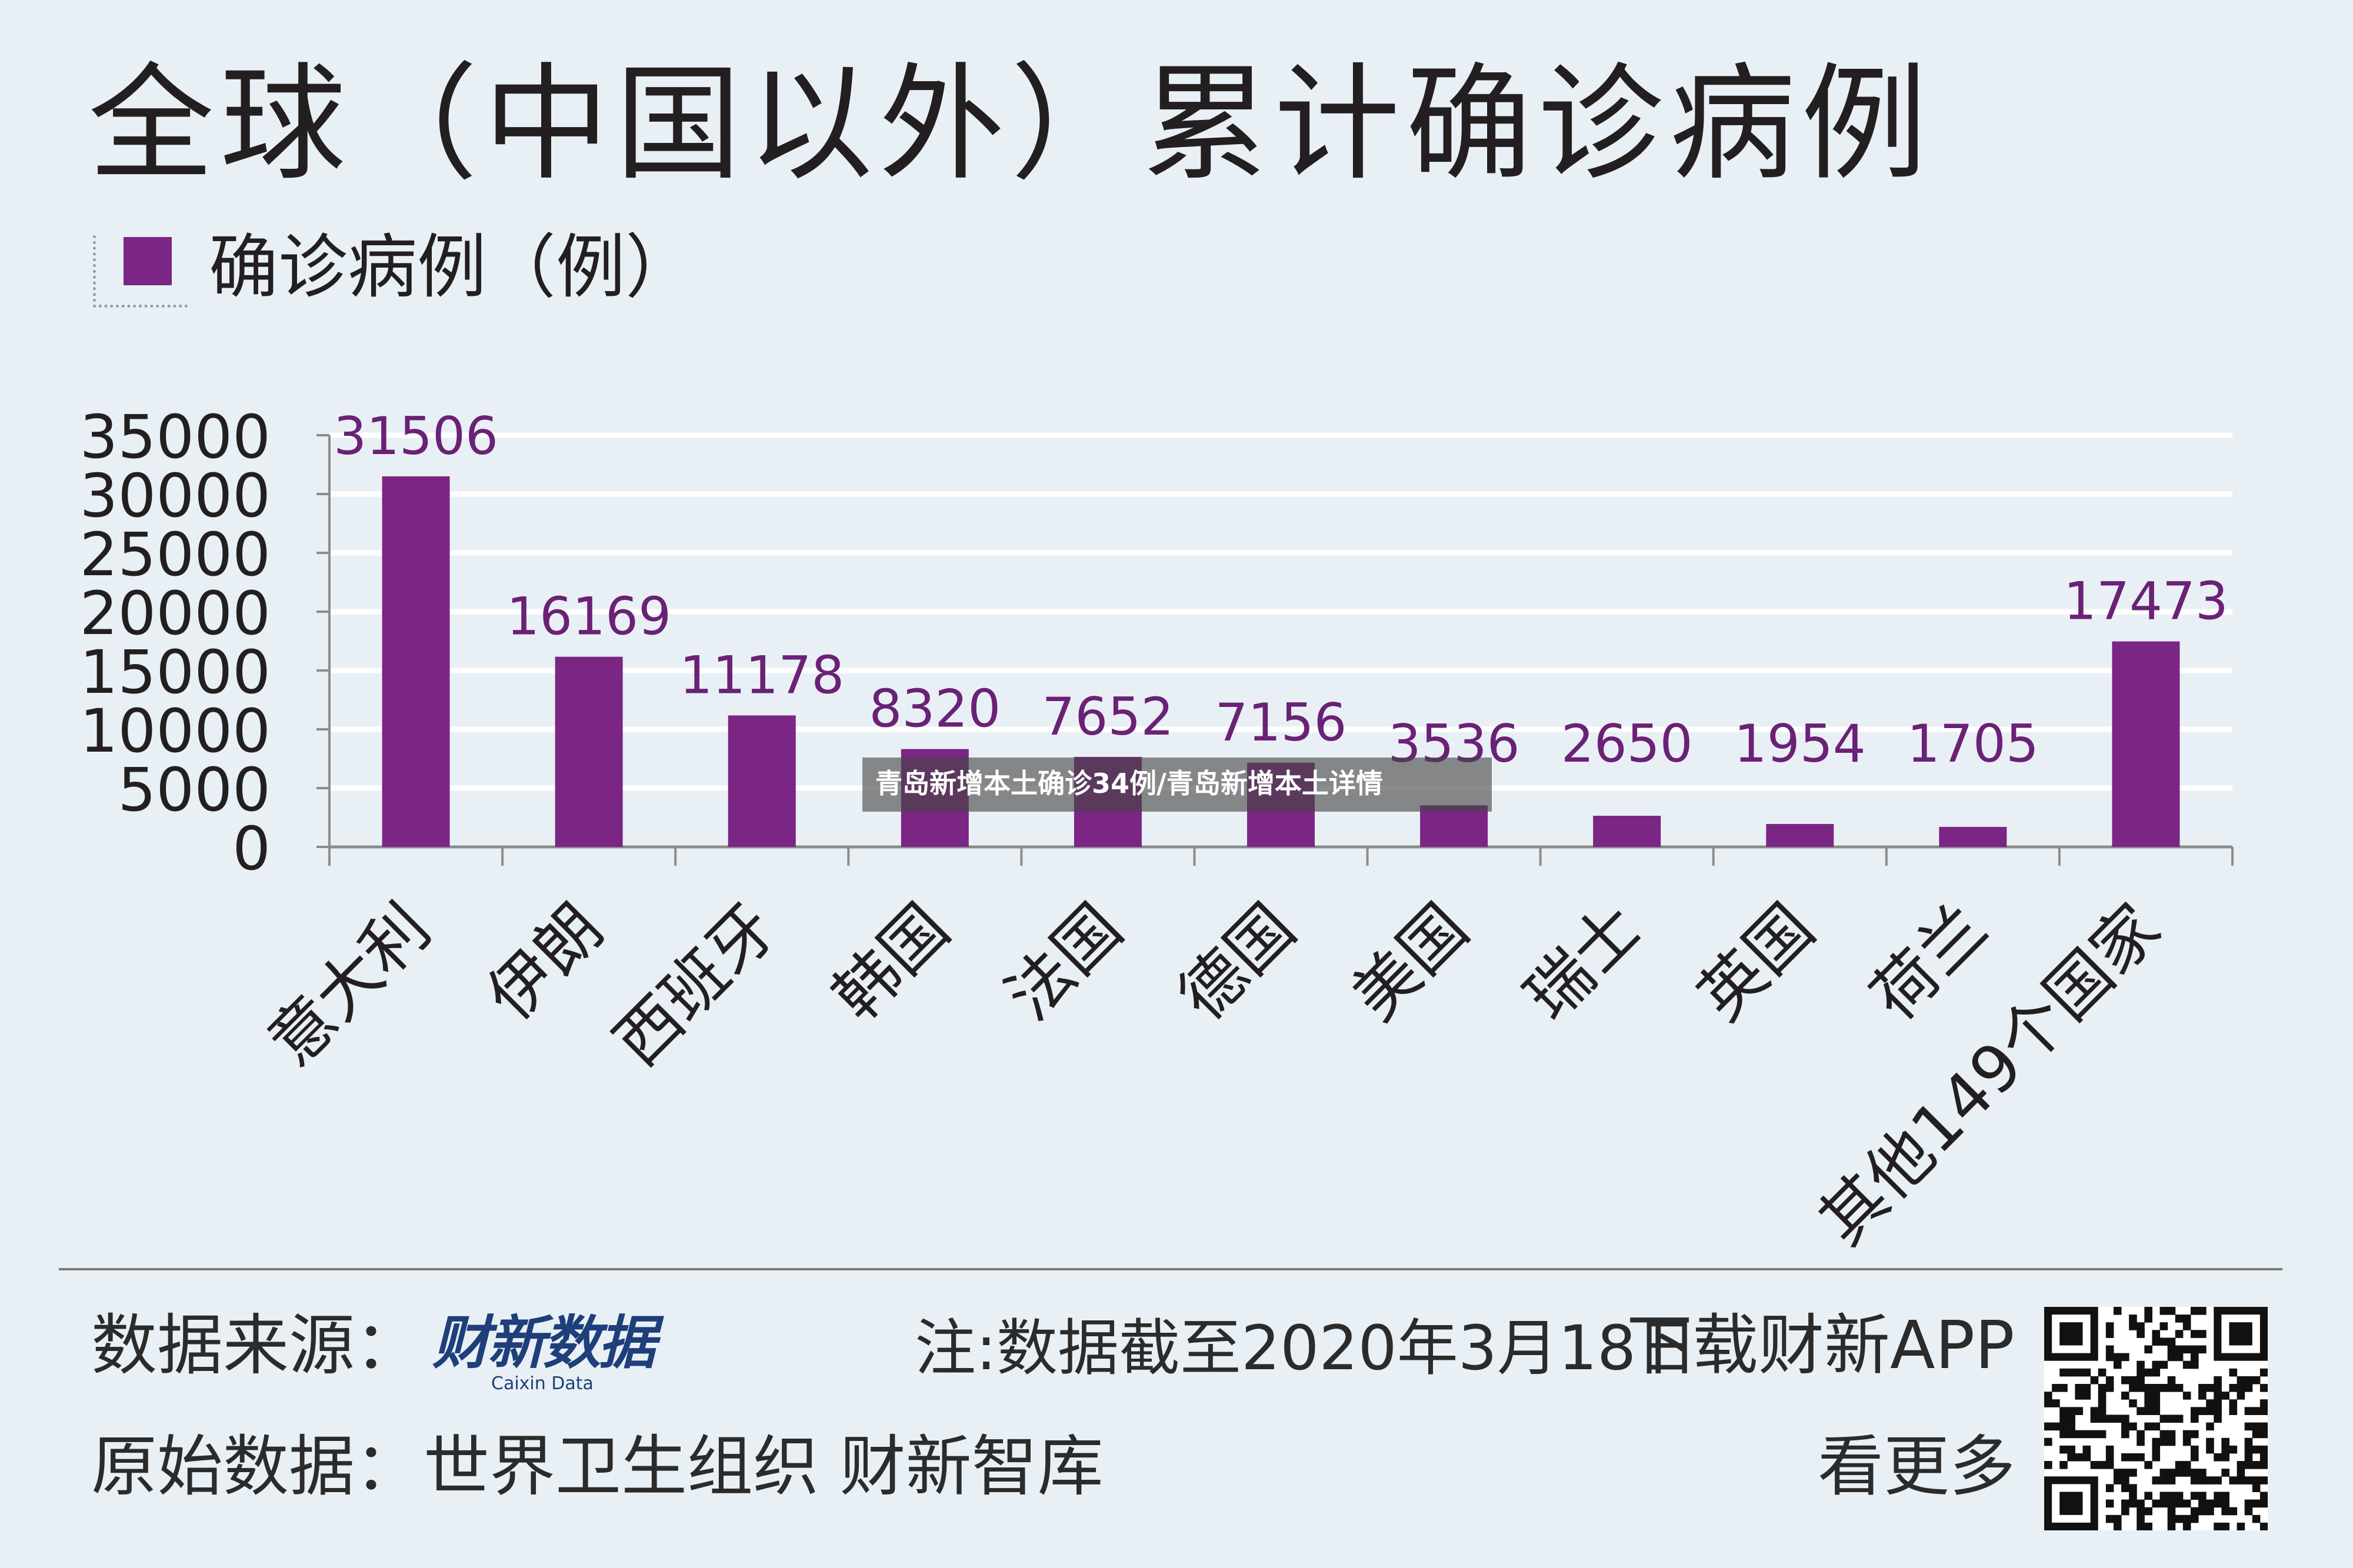 The image size is (2353, 1568). Describe the element at coordinates (761, 675) in the screenshot. I see `data-label: 11178` at that location.